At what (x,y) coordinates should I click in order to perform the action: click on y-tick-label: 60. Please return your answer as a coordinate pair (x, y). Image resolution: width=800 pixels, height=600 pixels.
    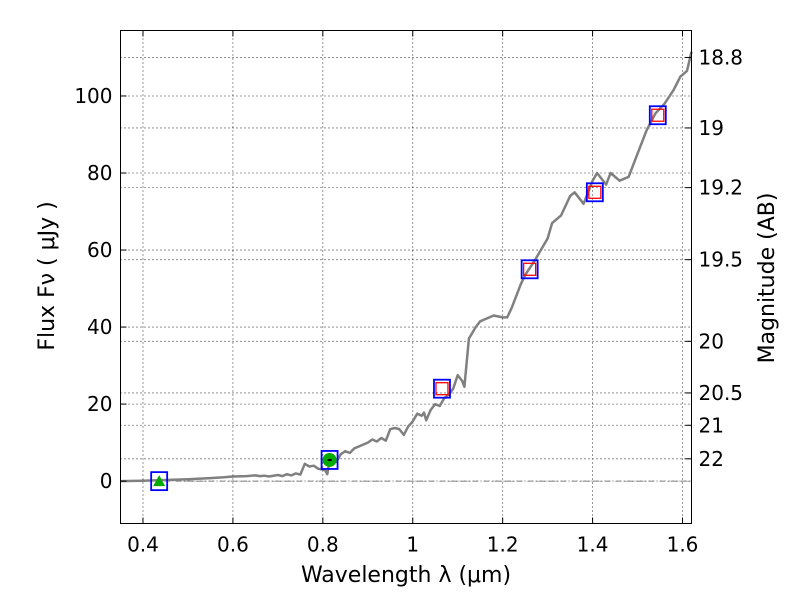
    Looking at the image, I should click on (99, 250).